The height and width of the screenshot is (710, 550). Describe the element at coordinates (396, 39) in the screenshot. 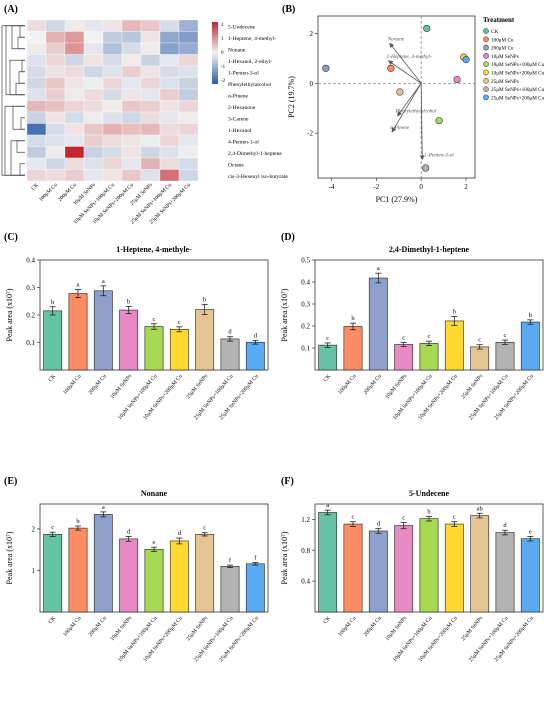

I see `loading-label: Nonane` at that location.